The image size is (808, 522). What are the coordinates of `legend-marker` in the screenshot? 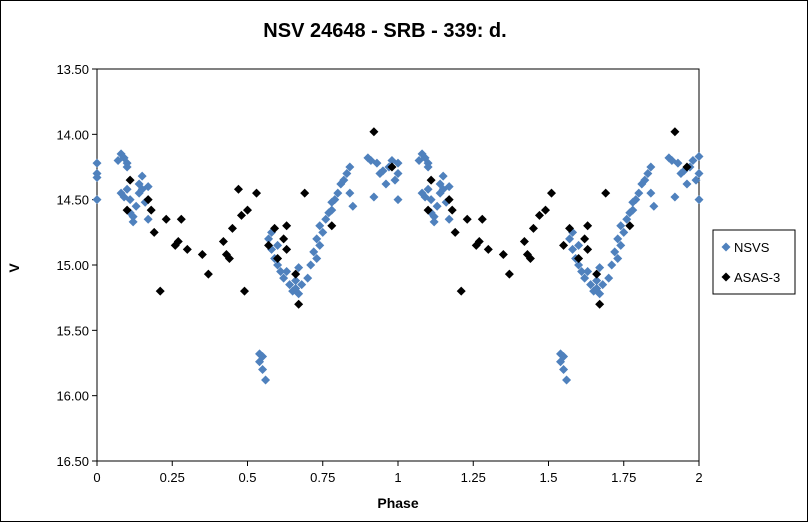 It's located at (726, 277).